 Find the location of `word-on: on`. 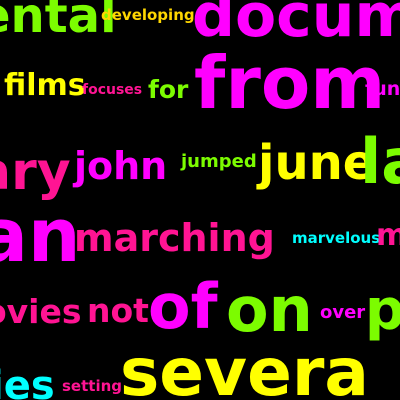

word-on: on is located at coordinates (269, 309).